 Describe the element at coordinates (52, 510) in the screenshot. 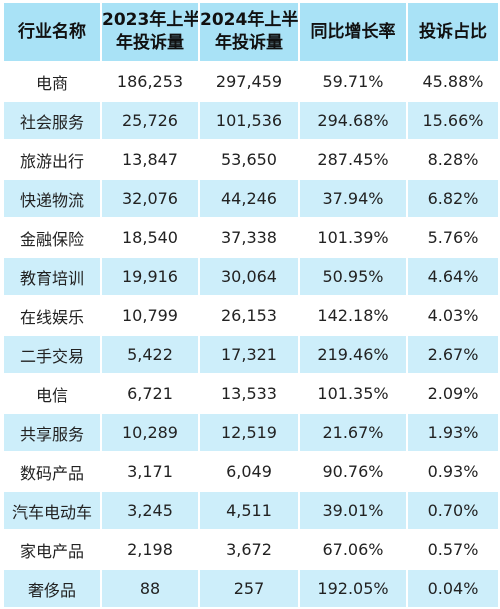

I see `cell-industry: 汽车电动车` at that location.